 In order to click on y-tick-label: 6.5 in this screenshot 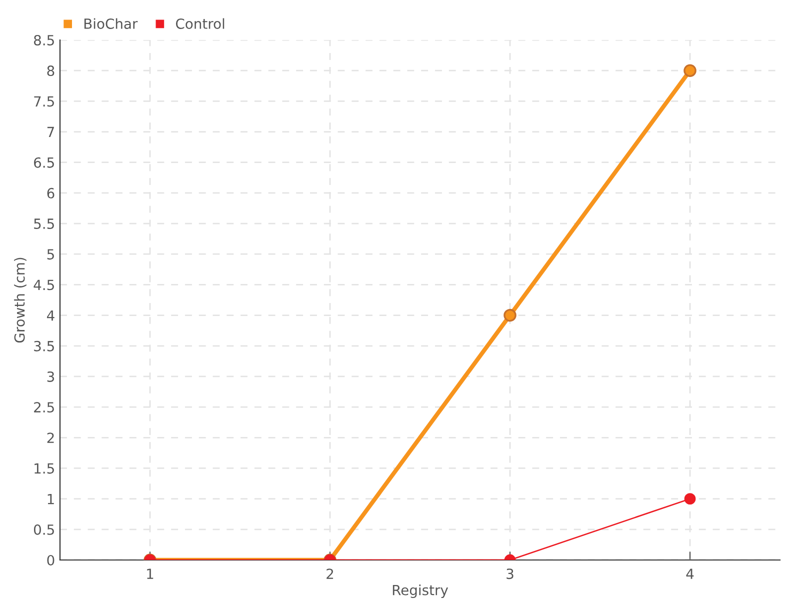, I will do `click(44, 162)`.